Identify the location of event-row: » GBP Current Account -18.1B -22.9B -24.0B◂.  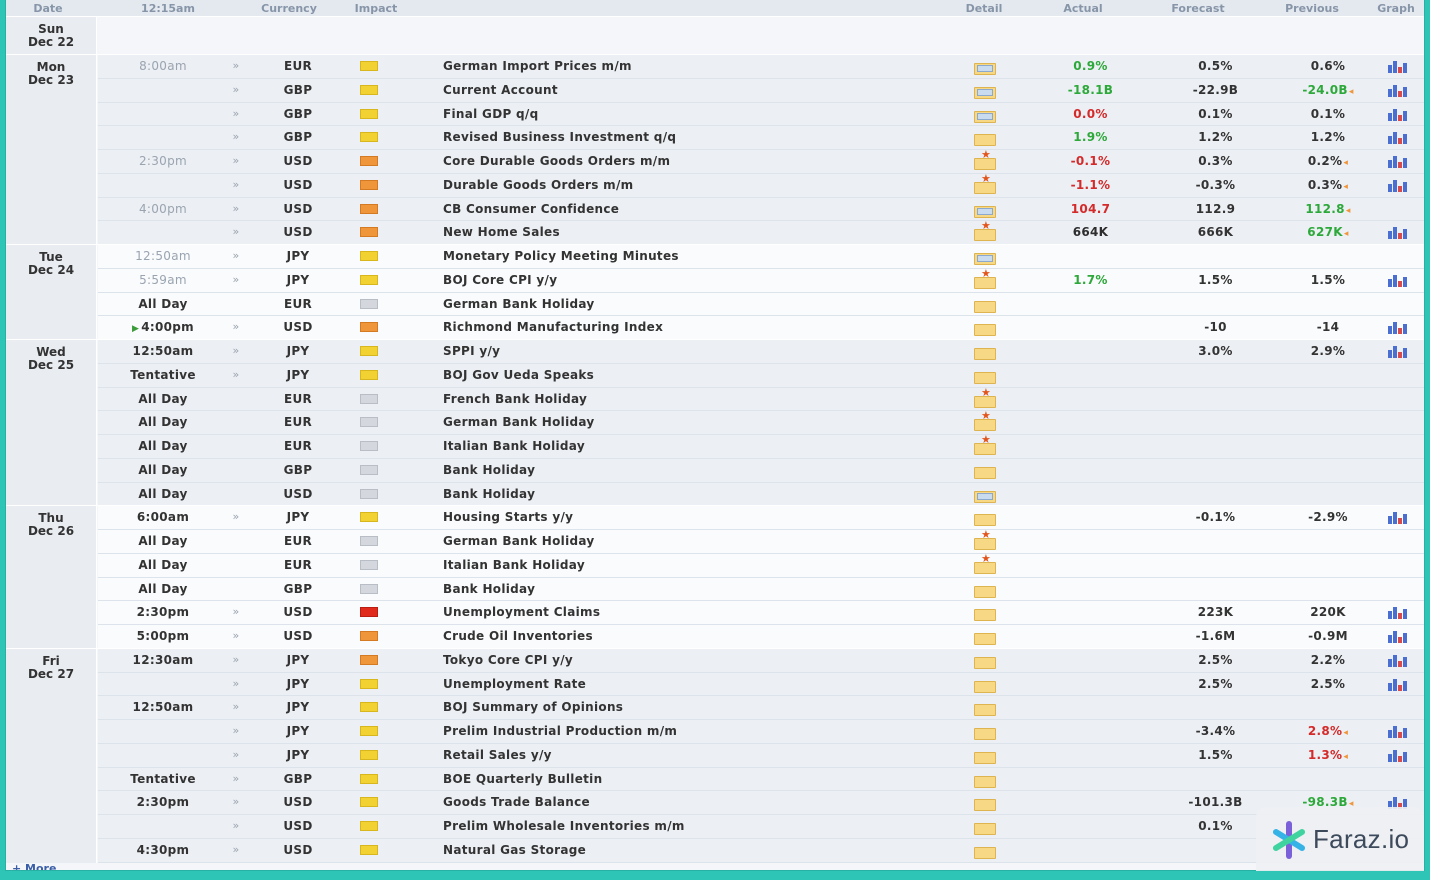
(761, 90).